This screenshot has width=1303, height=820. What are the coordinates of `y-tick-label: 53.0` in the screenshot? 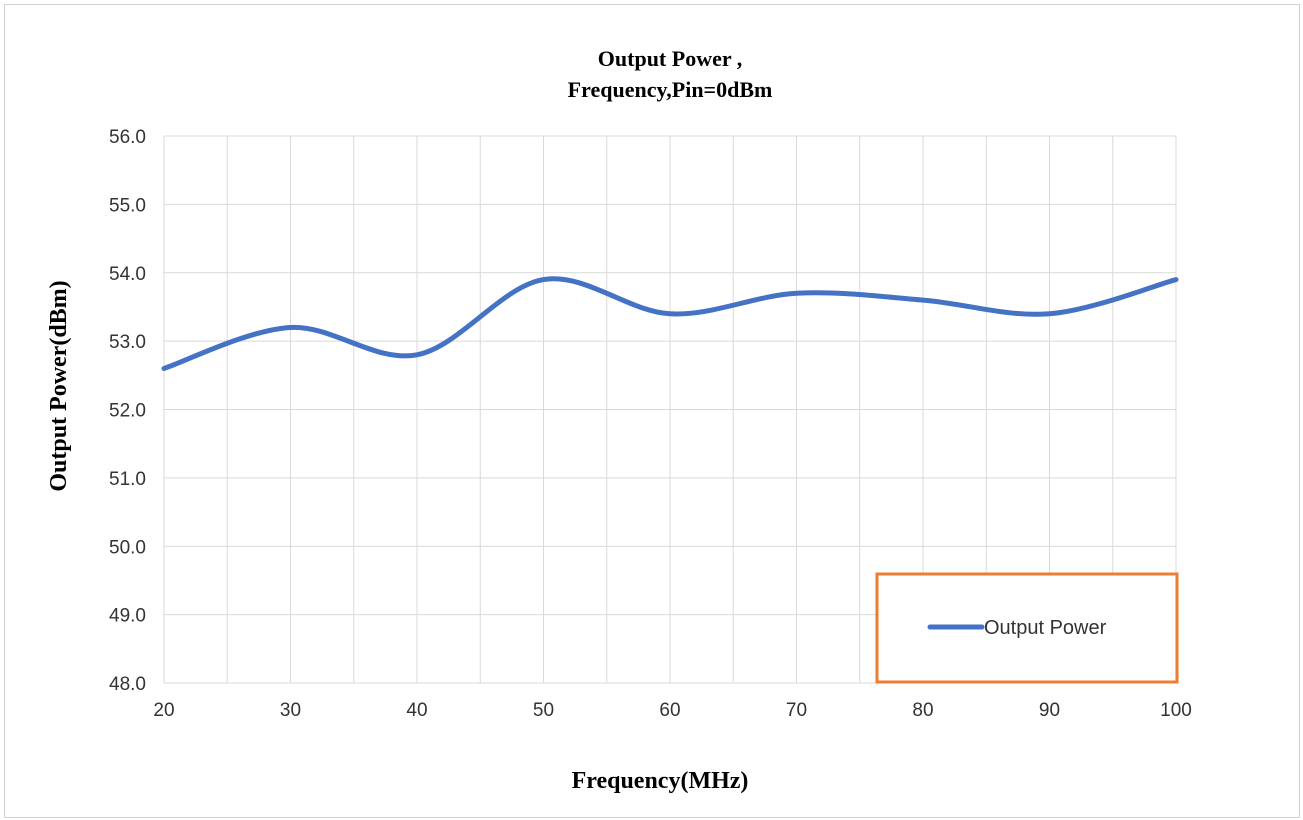 It's located at (127, 342).